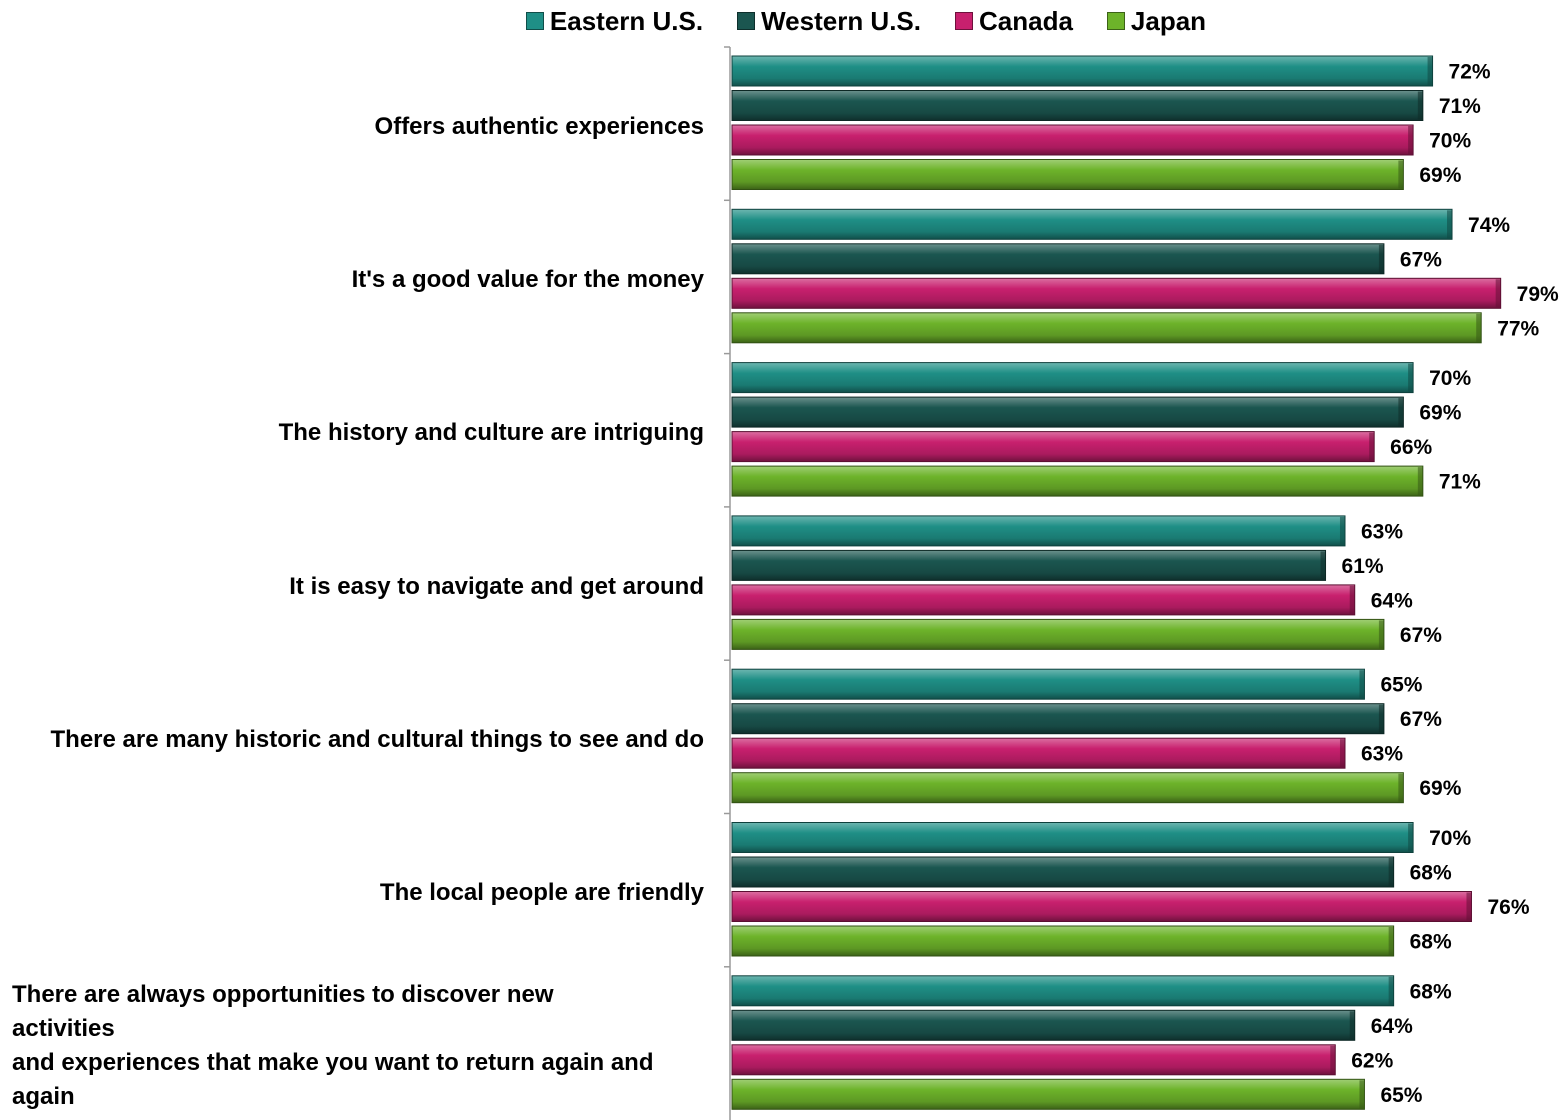 The width and height of the screenshot is (1562, 1120). Describe the element at coordinates (1063, 941) in the screenshot. I see `bar-japan-cat6` at that location.